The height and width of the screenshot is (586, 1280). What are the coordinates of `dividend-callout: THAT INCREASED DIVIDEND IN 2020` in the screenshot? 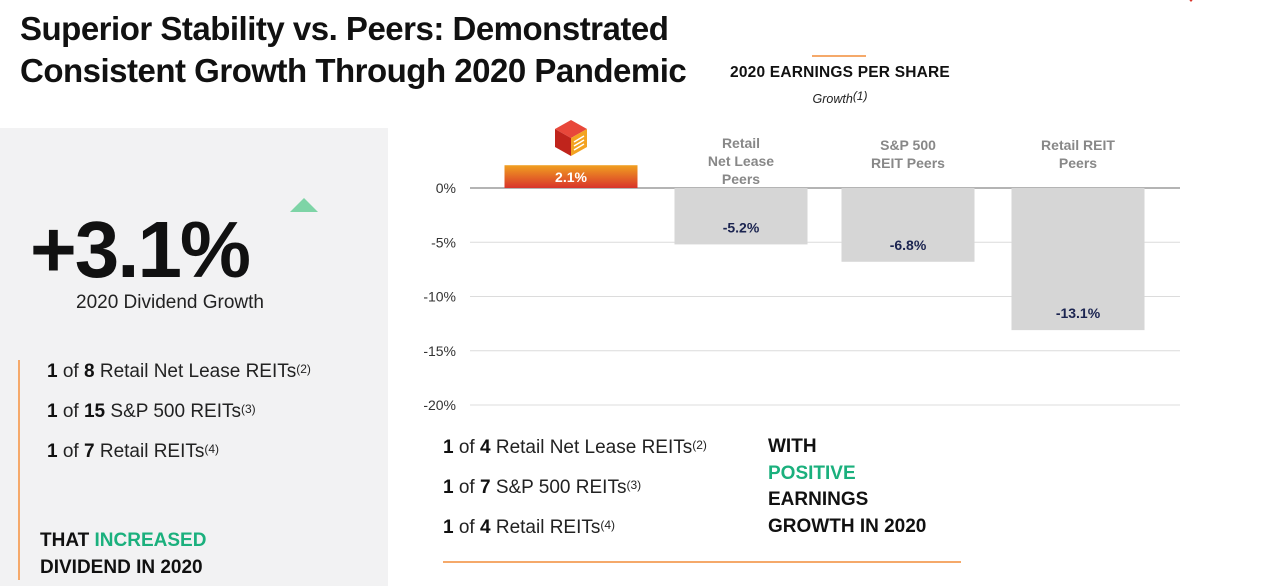 It's located at (123, 554).